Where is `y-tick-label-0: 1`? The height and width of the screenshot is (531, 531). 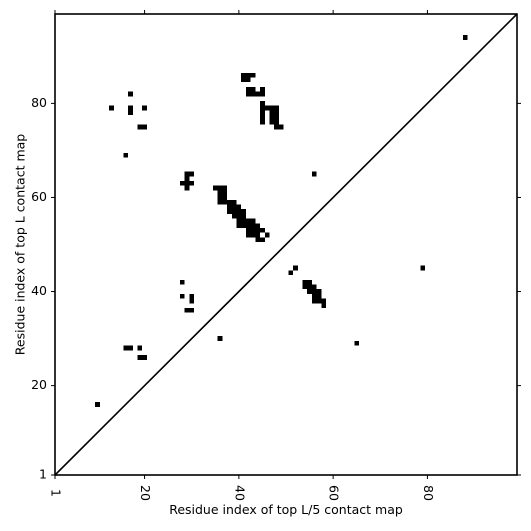
y-tick-label-0: 1 is located at coordinates (43, 474).